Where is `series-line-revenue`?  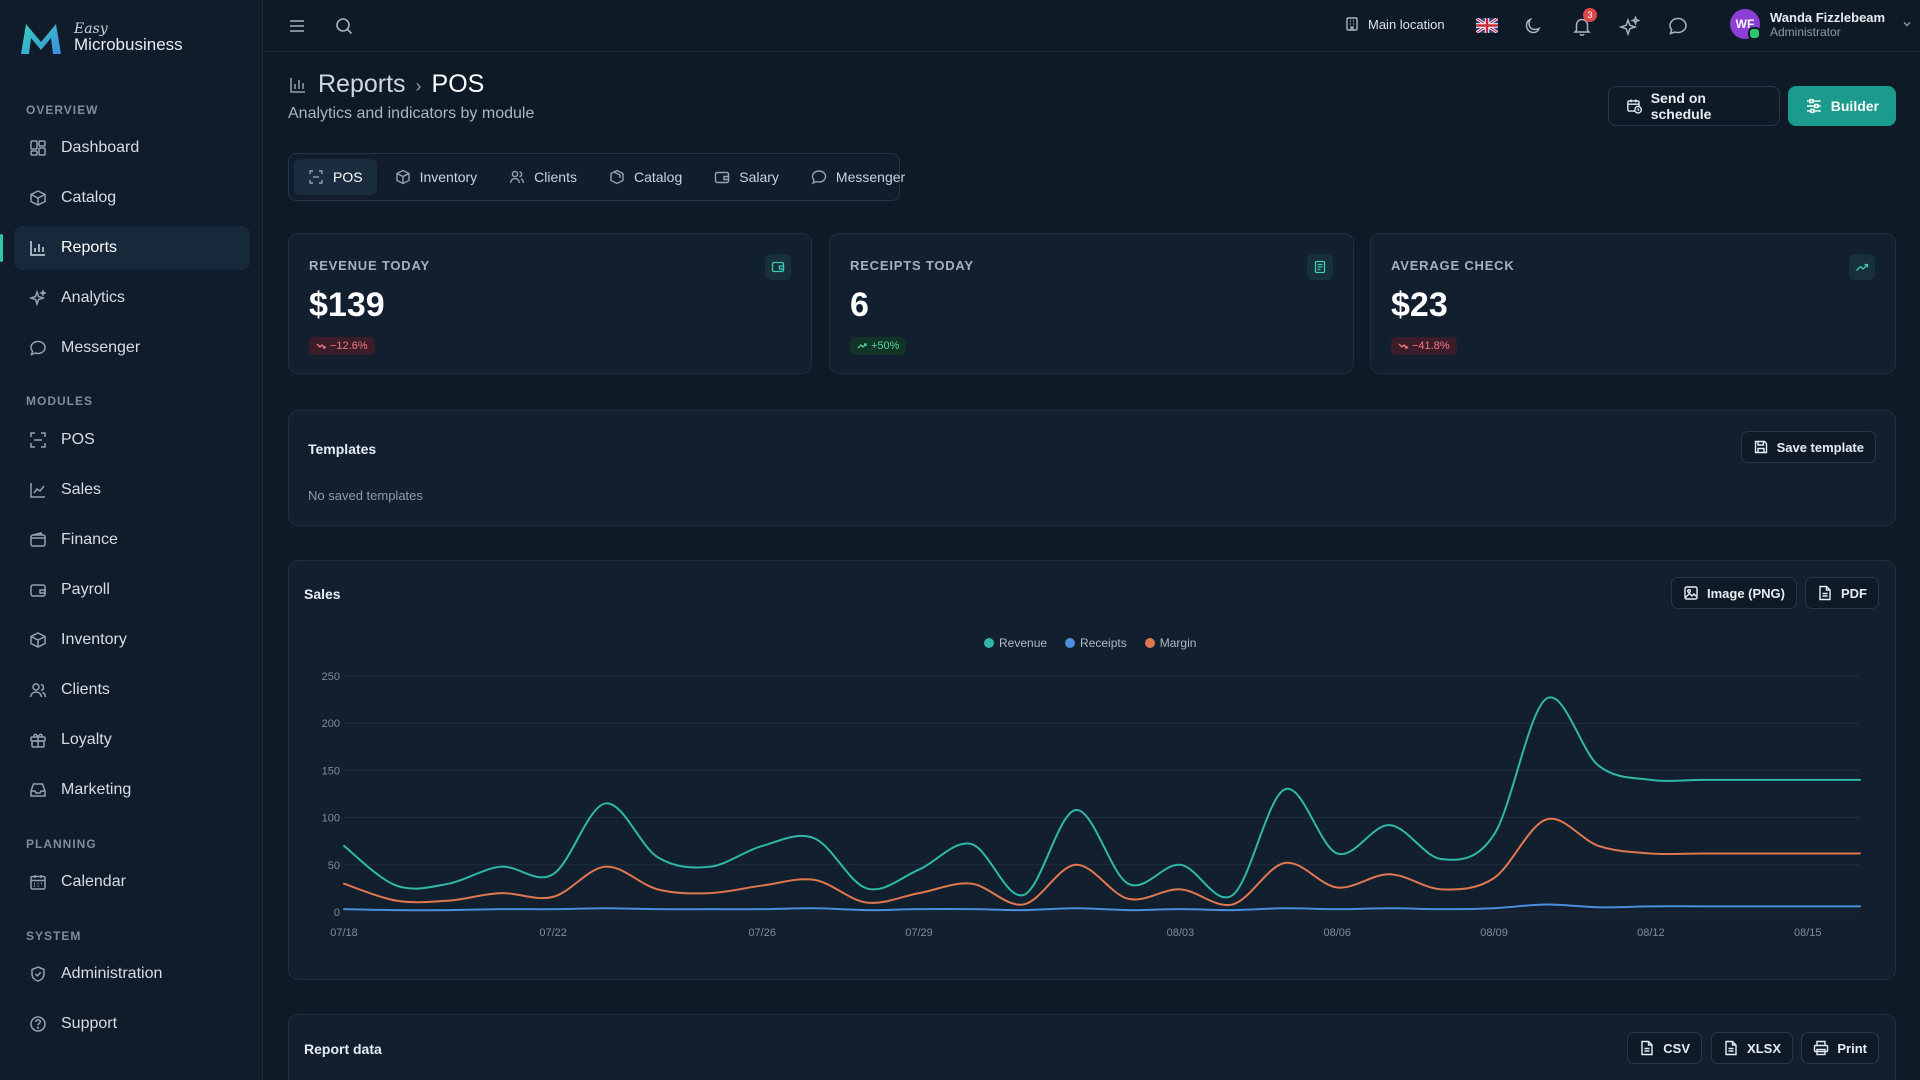
series-line-revenue is located at coordinates (1102, 797).